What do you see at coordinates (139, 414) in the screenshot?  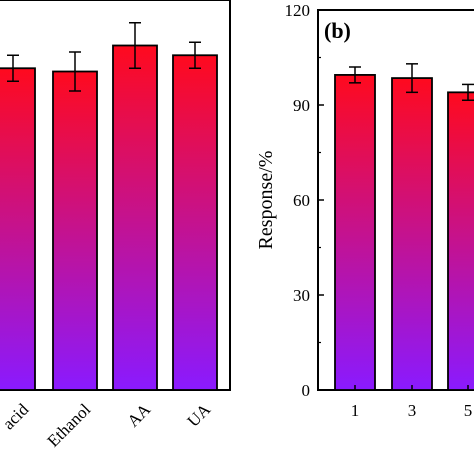 I see `panel-a-x-tick-label-2: AA` at bounding box center [139, 414].